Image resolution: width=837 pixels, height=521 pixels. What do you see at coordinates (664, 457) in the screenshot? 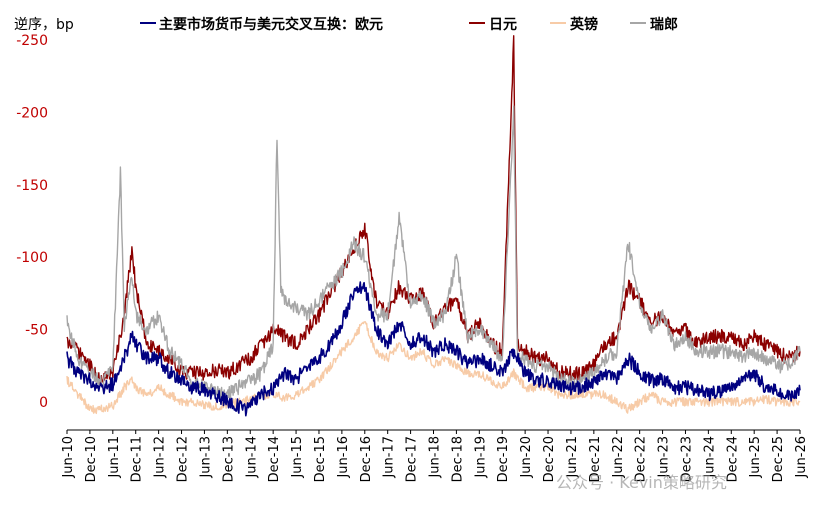
I see `x-tick-label: Jun-23` at bounding box center [664, 457].